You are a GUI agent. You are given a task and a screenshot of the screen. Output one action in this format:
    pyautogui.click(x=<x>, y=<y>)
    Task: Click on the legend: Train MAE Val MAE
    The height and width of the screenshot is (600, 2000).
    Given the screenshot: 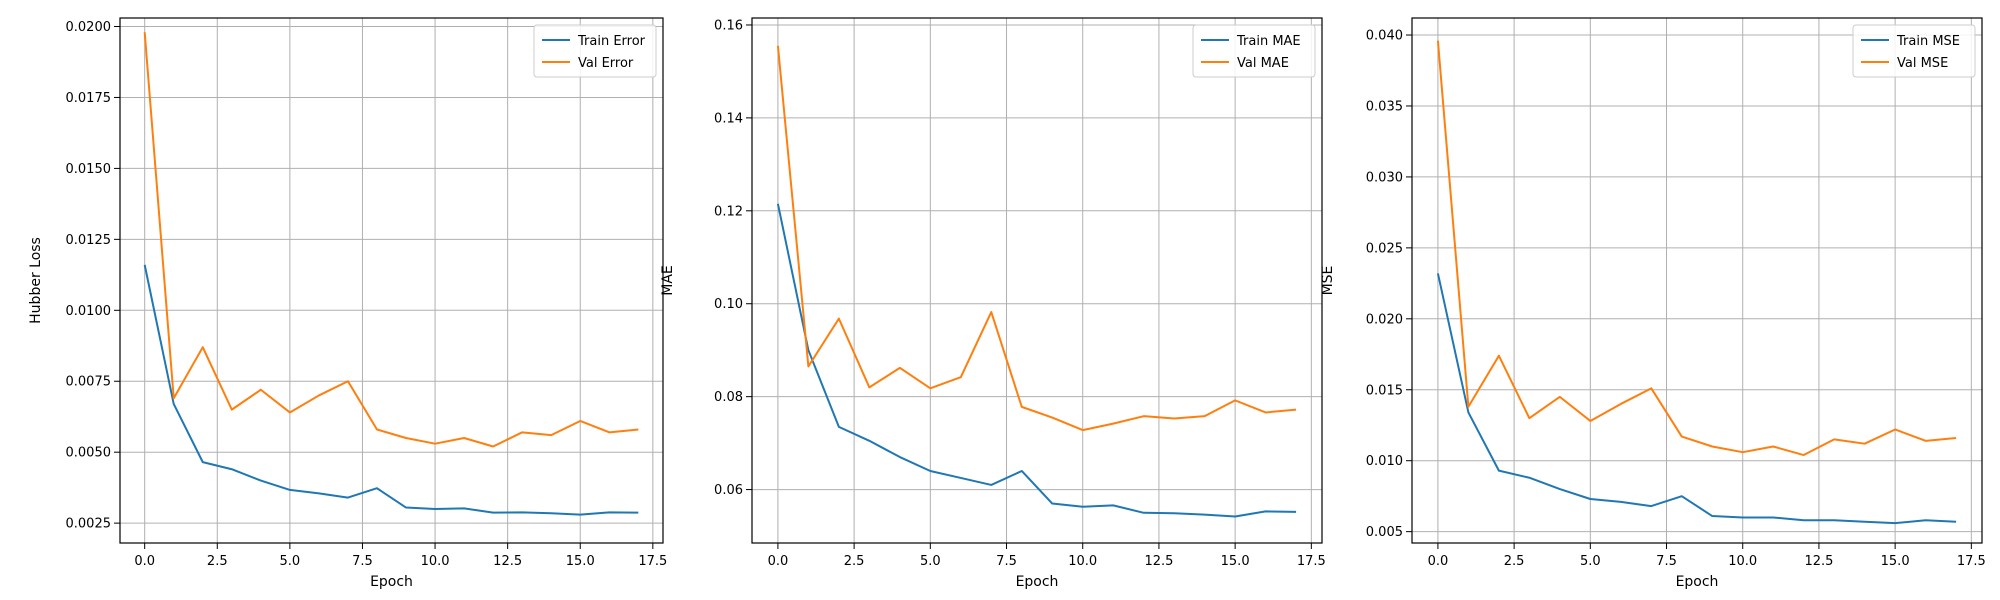 What is the action you would take?
    pyautogui.click(x=1254, y=51)
    